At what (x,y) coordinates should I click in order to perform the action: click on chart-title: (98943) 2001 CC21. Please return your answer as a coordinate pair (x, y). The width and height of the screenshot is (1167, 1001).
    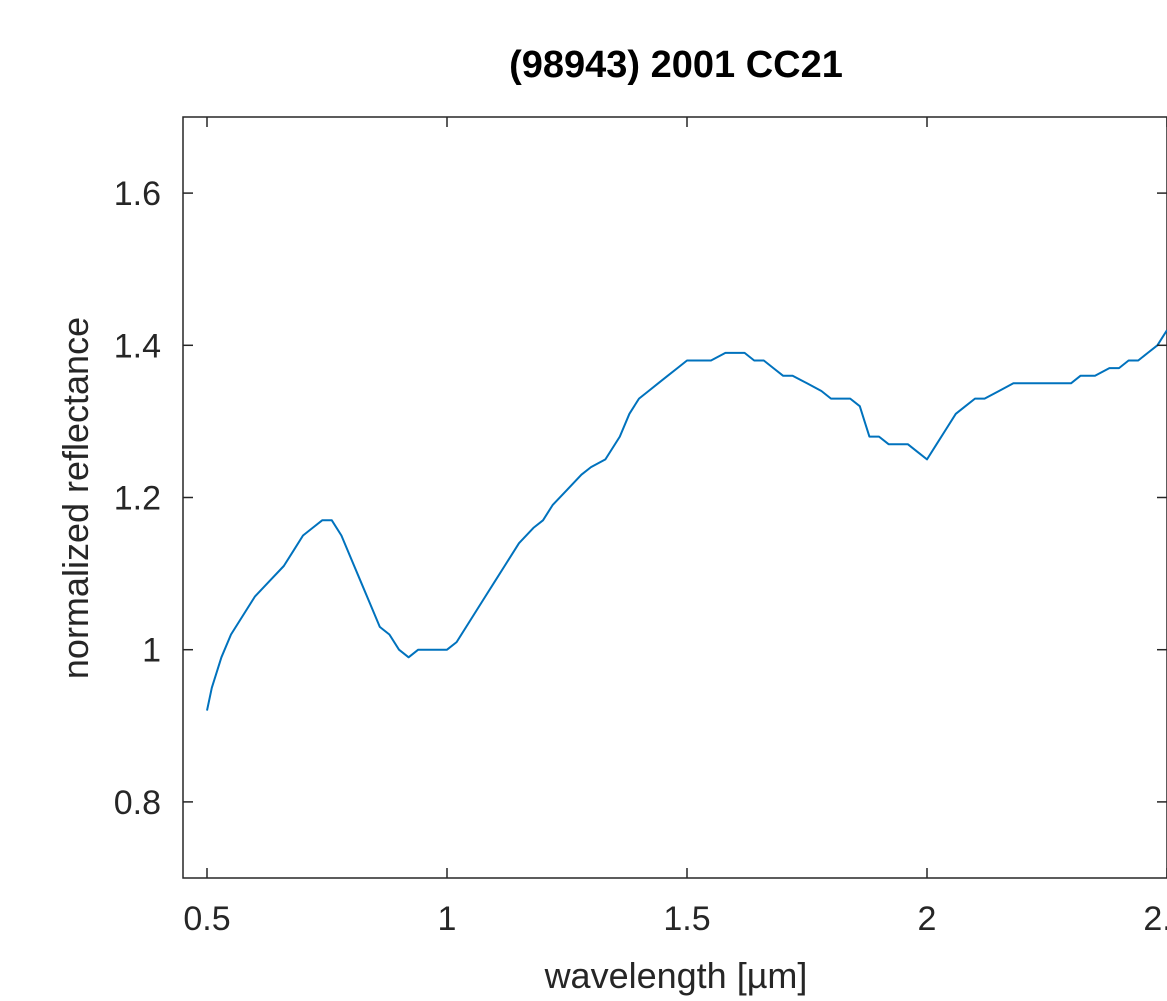
    Looking at the image, I should click on (676, 65).